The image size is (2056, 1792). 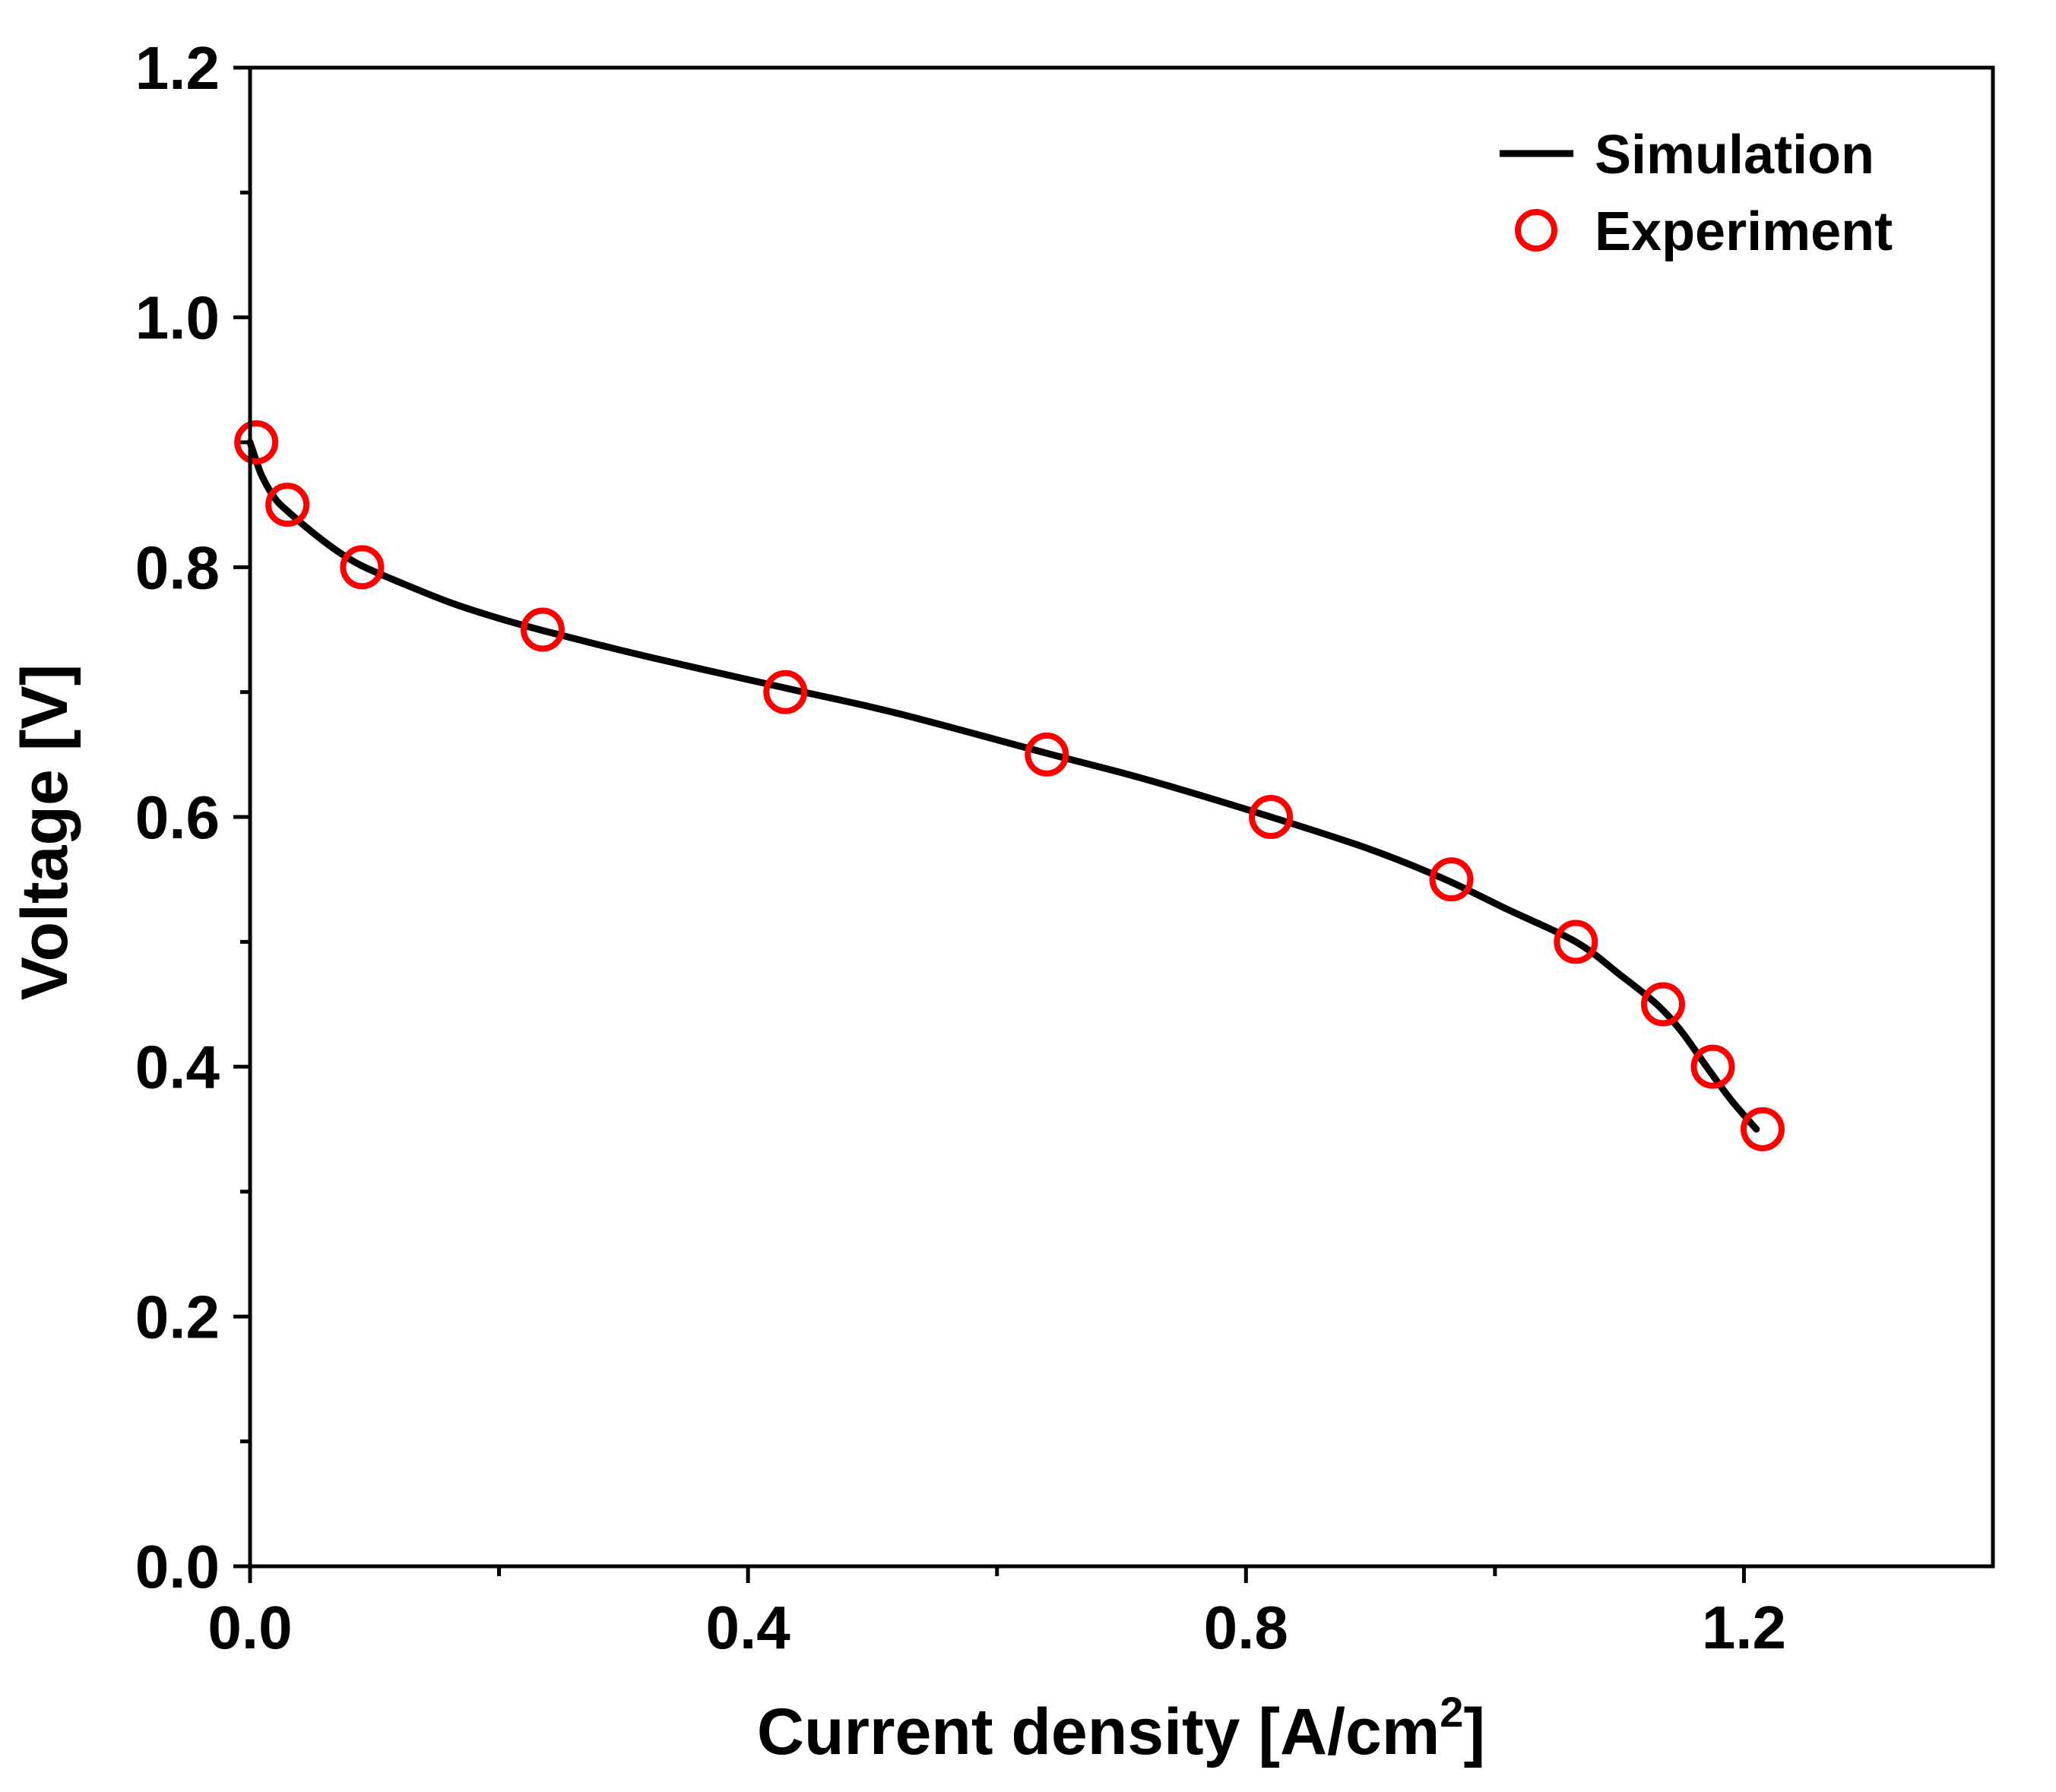 I want to click on y-axis-title: Voltage [V], so click(x=44, y=832).